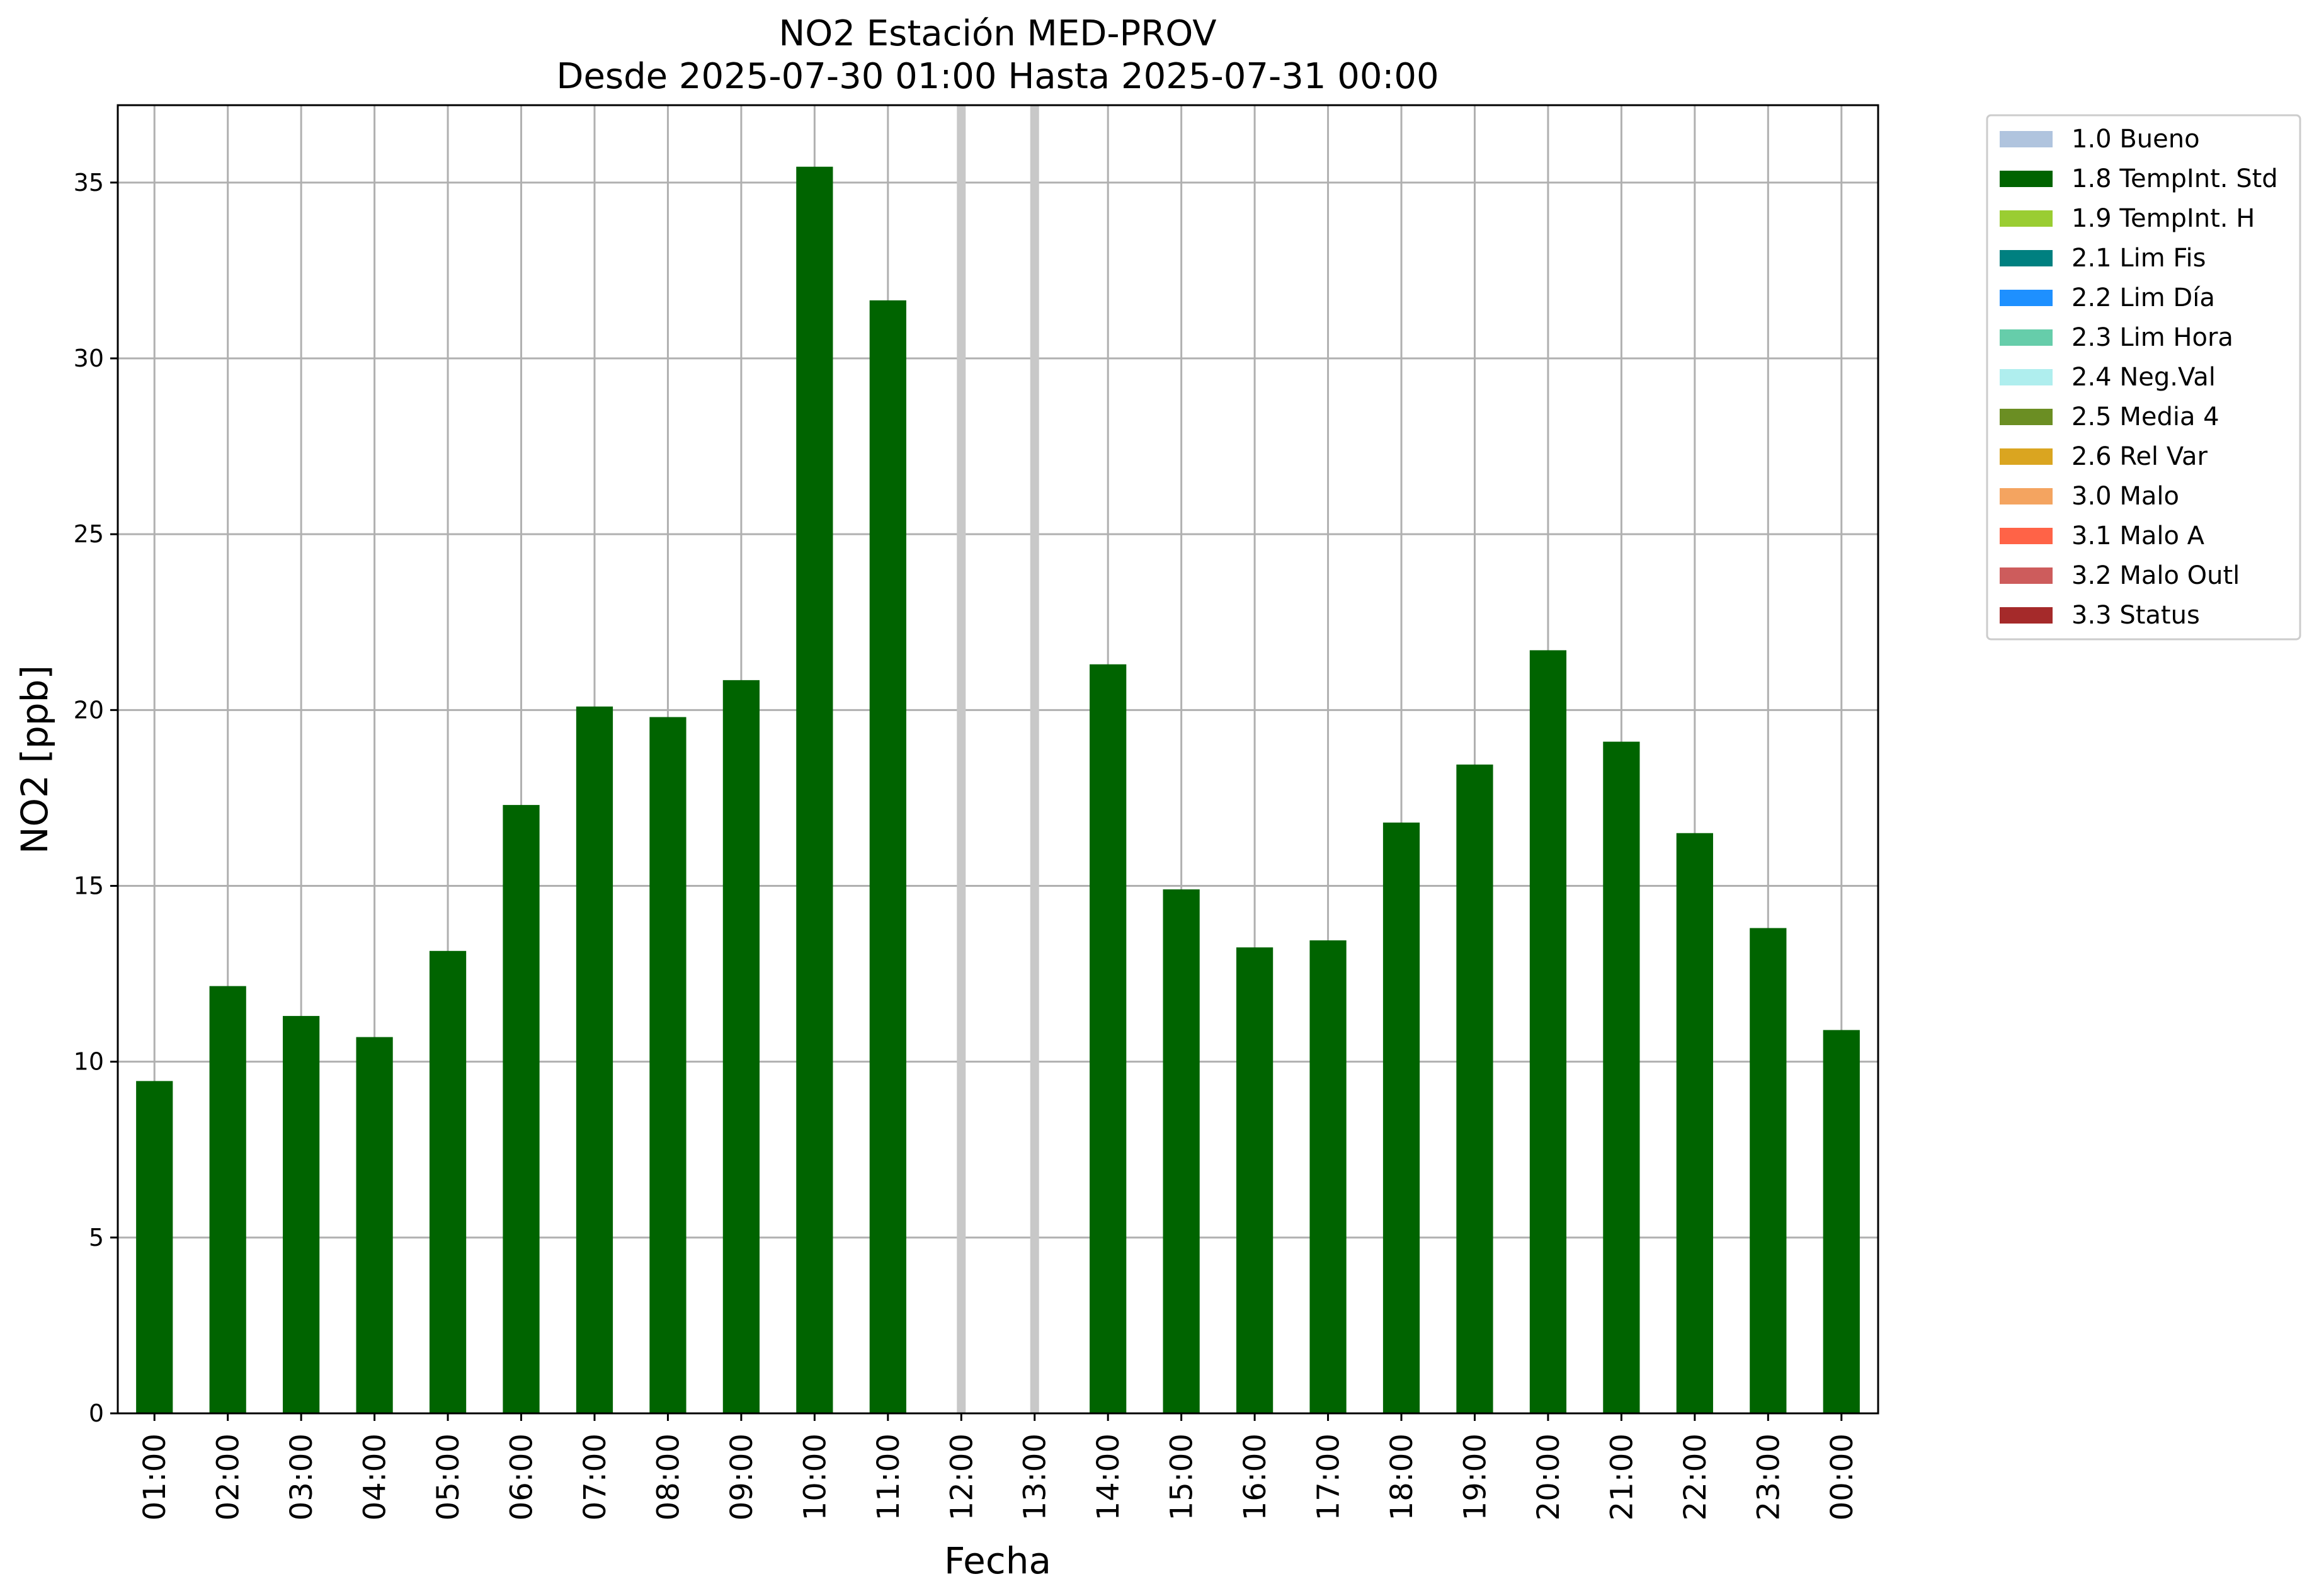 The image size is (2319, 1596). What do you see at coordinates (997, 1560) in the screenshot?
I see `x-axis-label: Fecha` at bounding box center [997, 1560].